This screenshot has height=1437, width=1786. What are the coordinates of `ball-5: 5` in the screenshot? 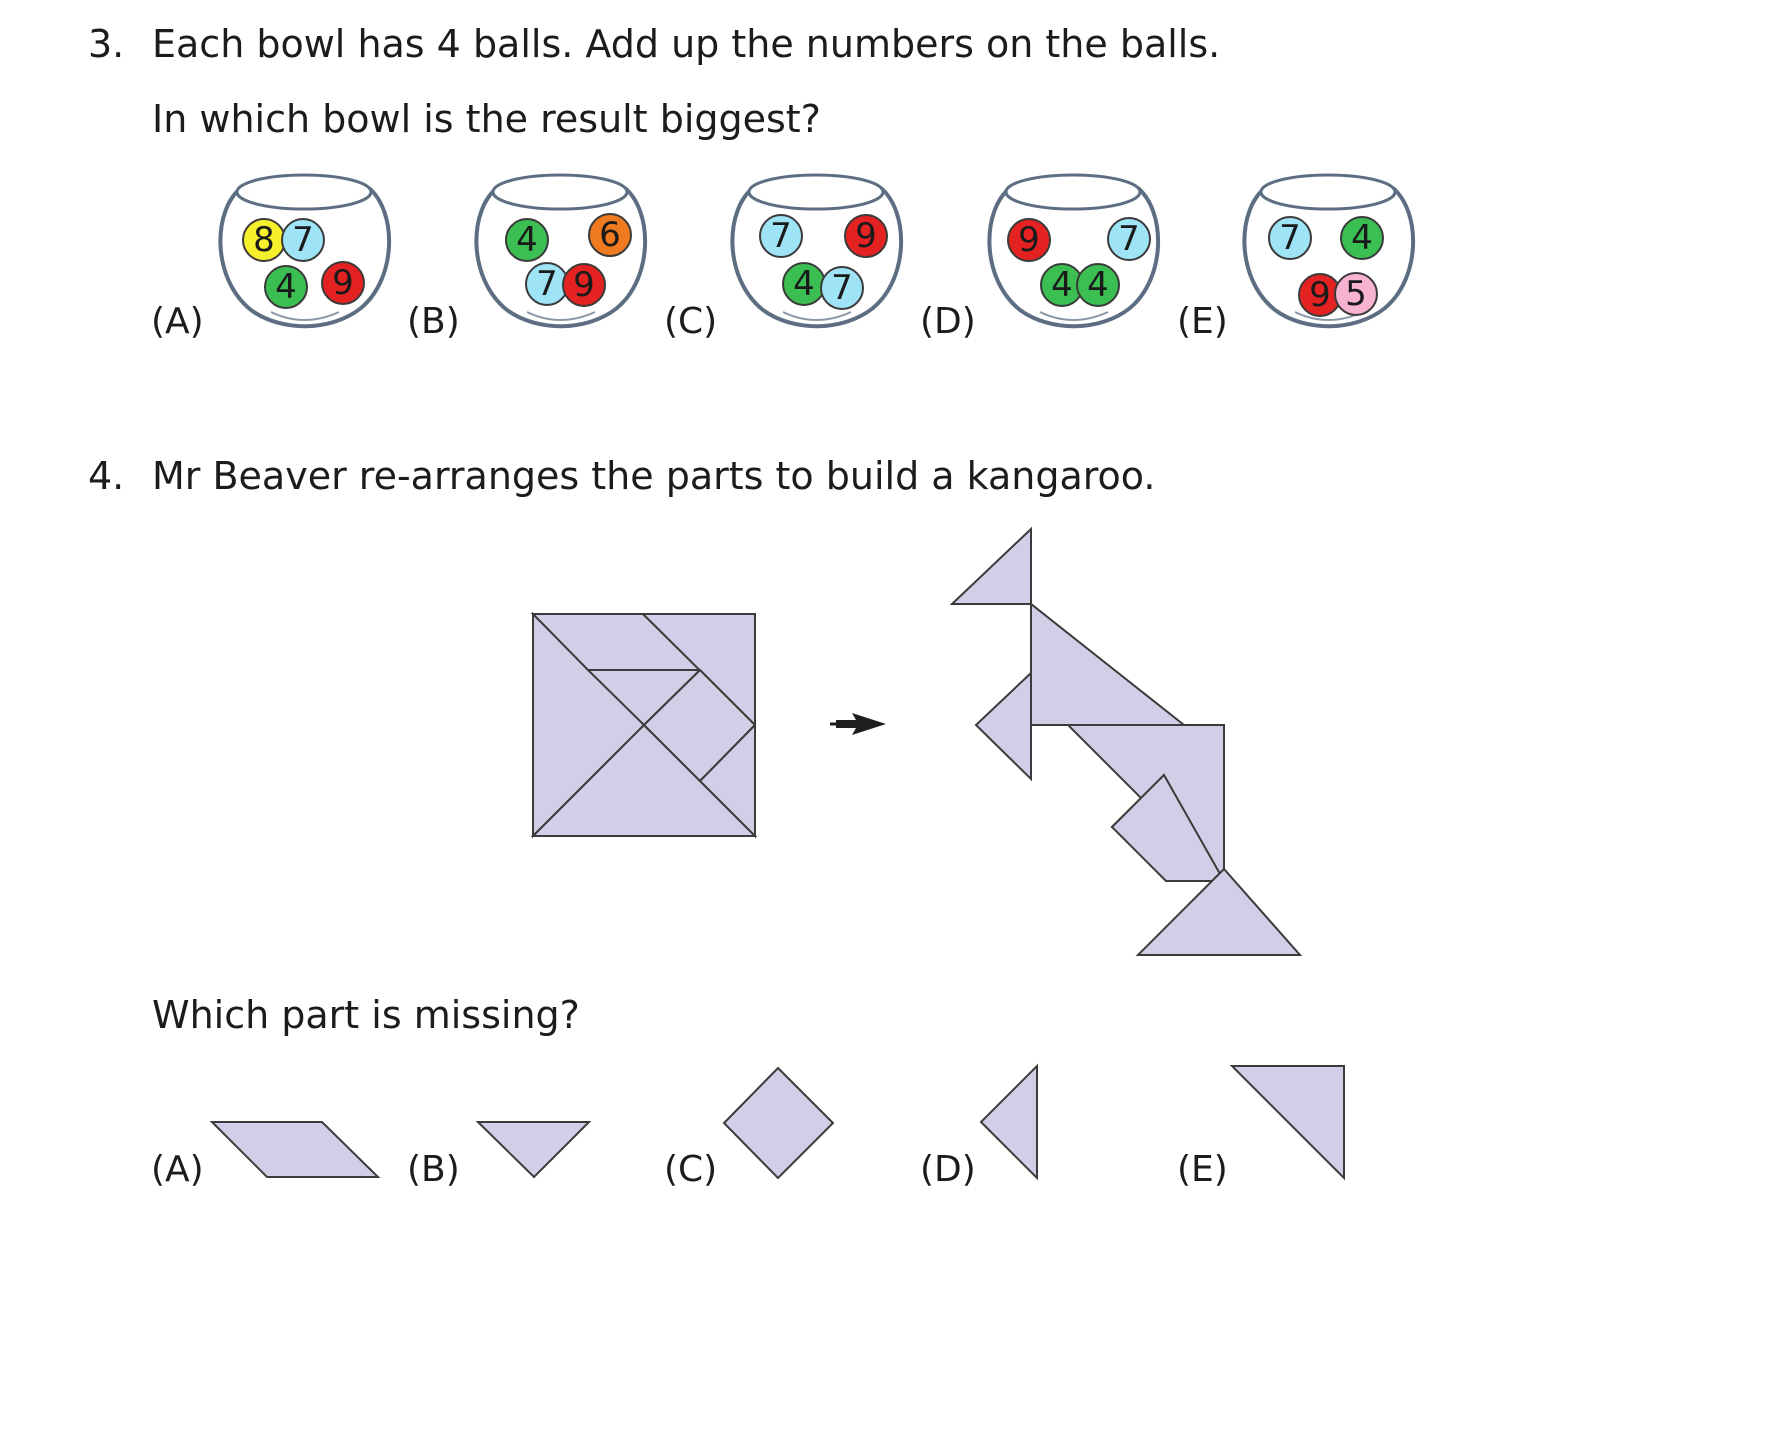 It's located at (1356, 294).